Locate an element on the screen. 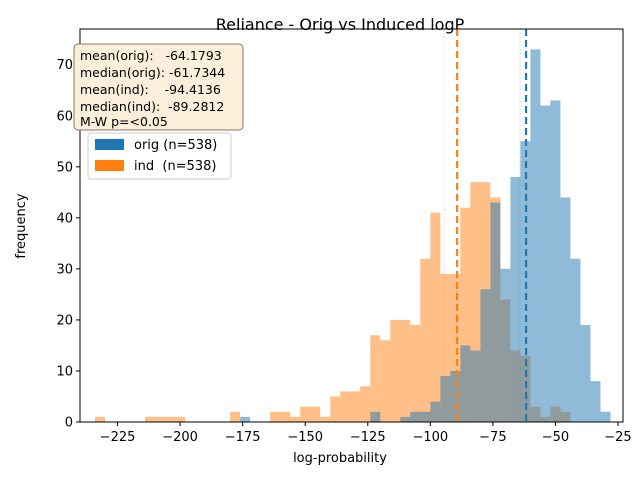 The width and height of the screenshot is (640, 480). reference-lines is located at coordinates (485, 225).